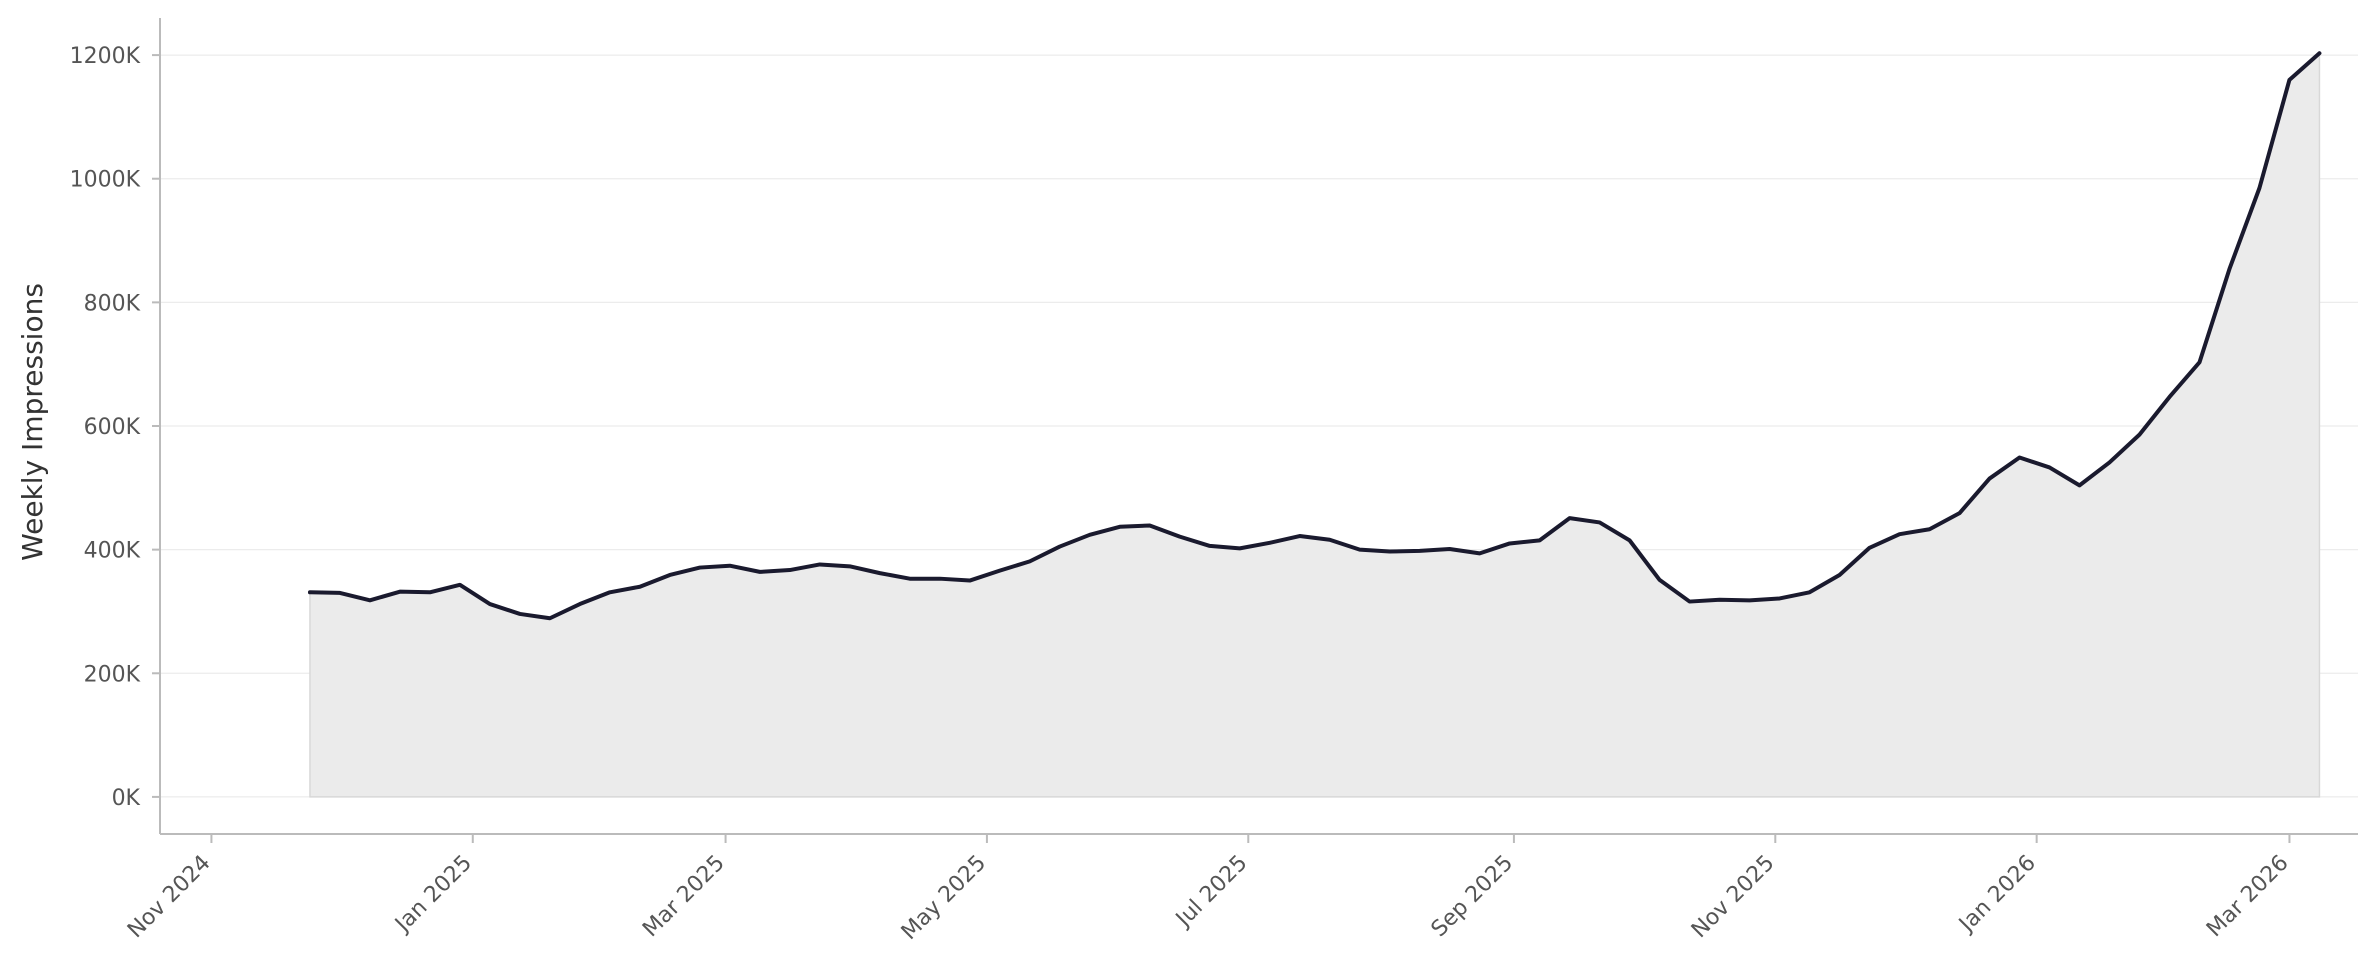  What do you see at coordinates (433, 895) in the screenshot?
I see `x-tick-label-1: Jan 2025` at bounding box center [433, 895].